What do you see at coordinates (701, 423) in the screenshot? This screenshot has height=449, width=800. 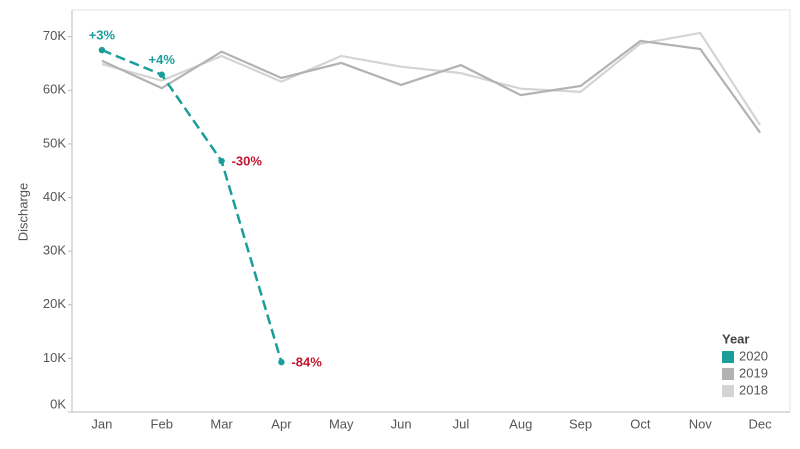 I see `x-tick-label: Nov` at bounding box center [701, 423].